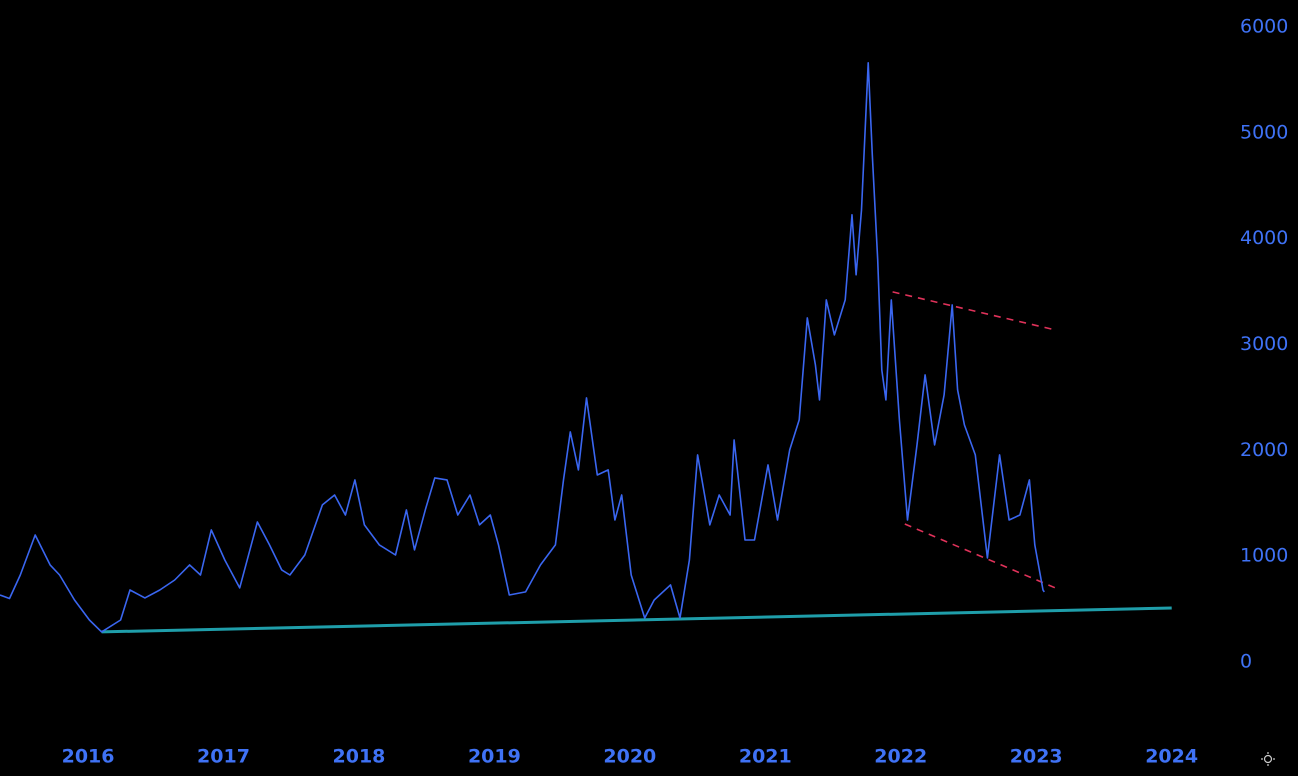  Describe the element at coordinates (1264, 344) in the screenshot. I see `y-tick-label: 3000` at that location.